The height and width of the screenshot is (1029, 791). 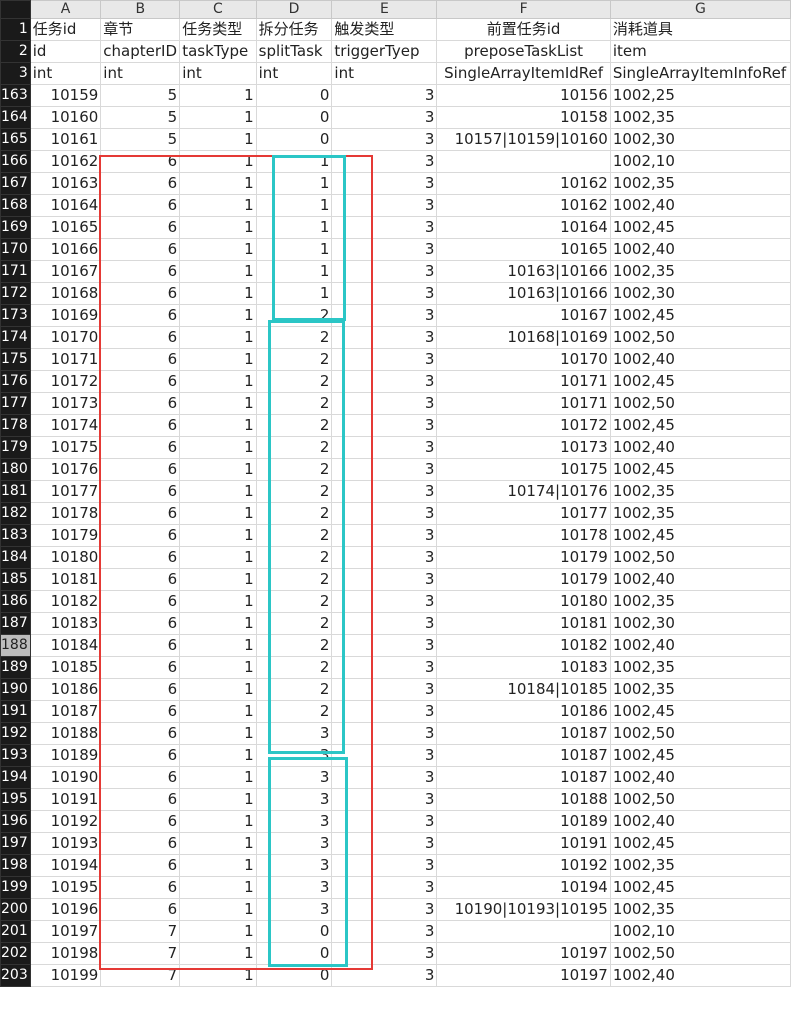 I want to click on cell: 10163, so click(x=65, y=183).